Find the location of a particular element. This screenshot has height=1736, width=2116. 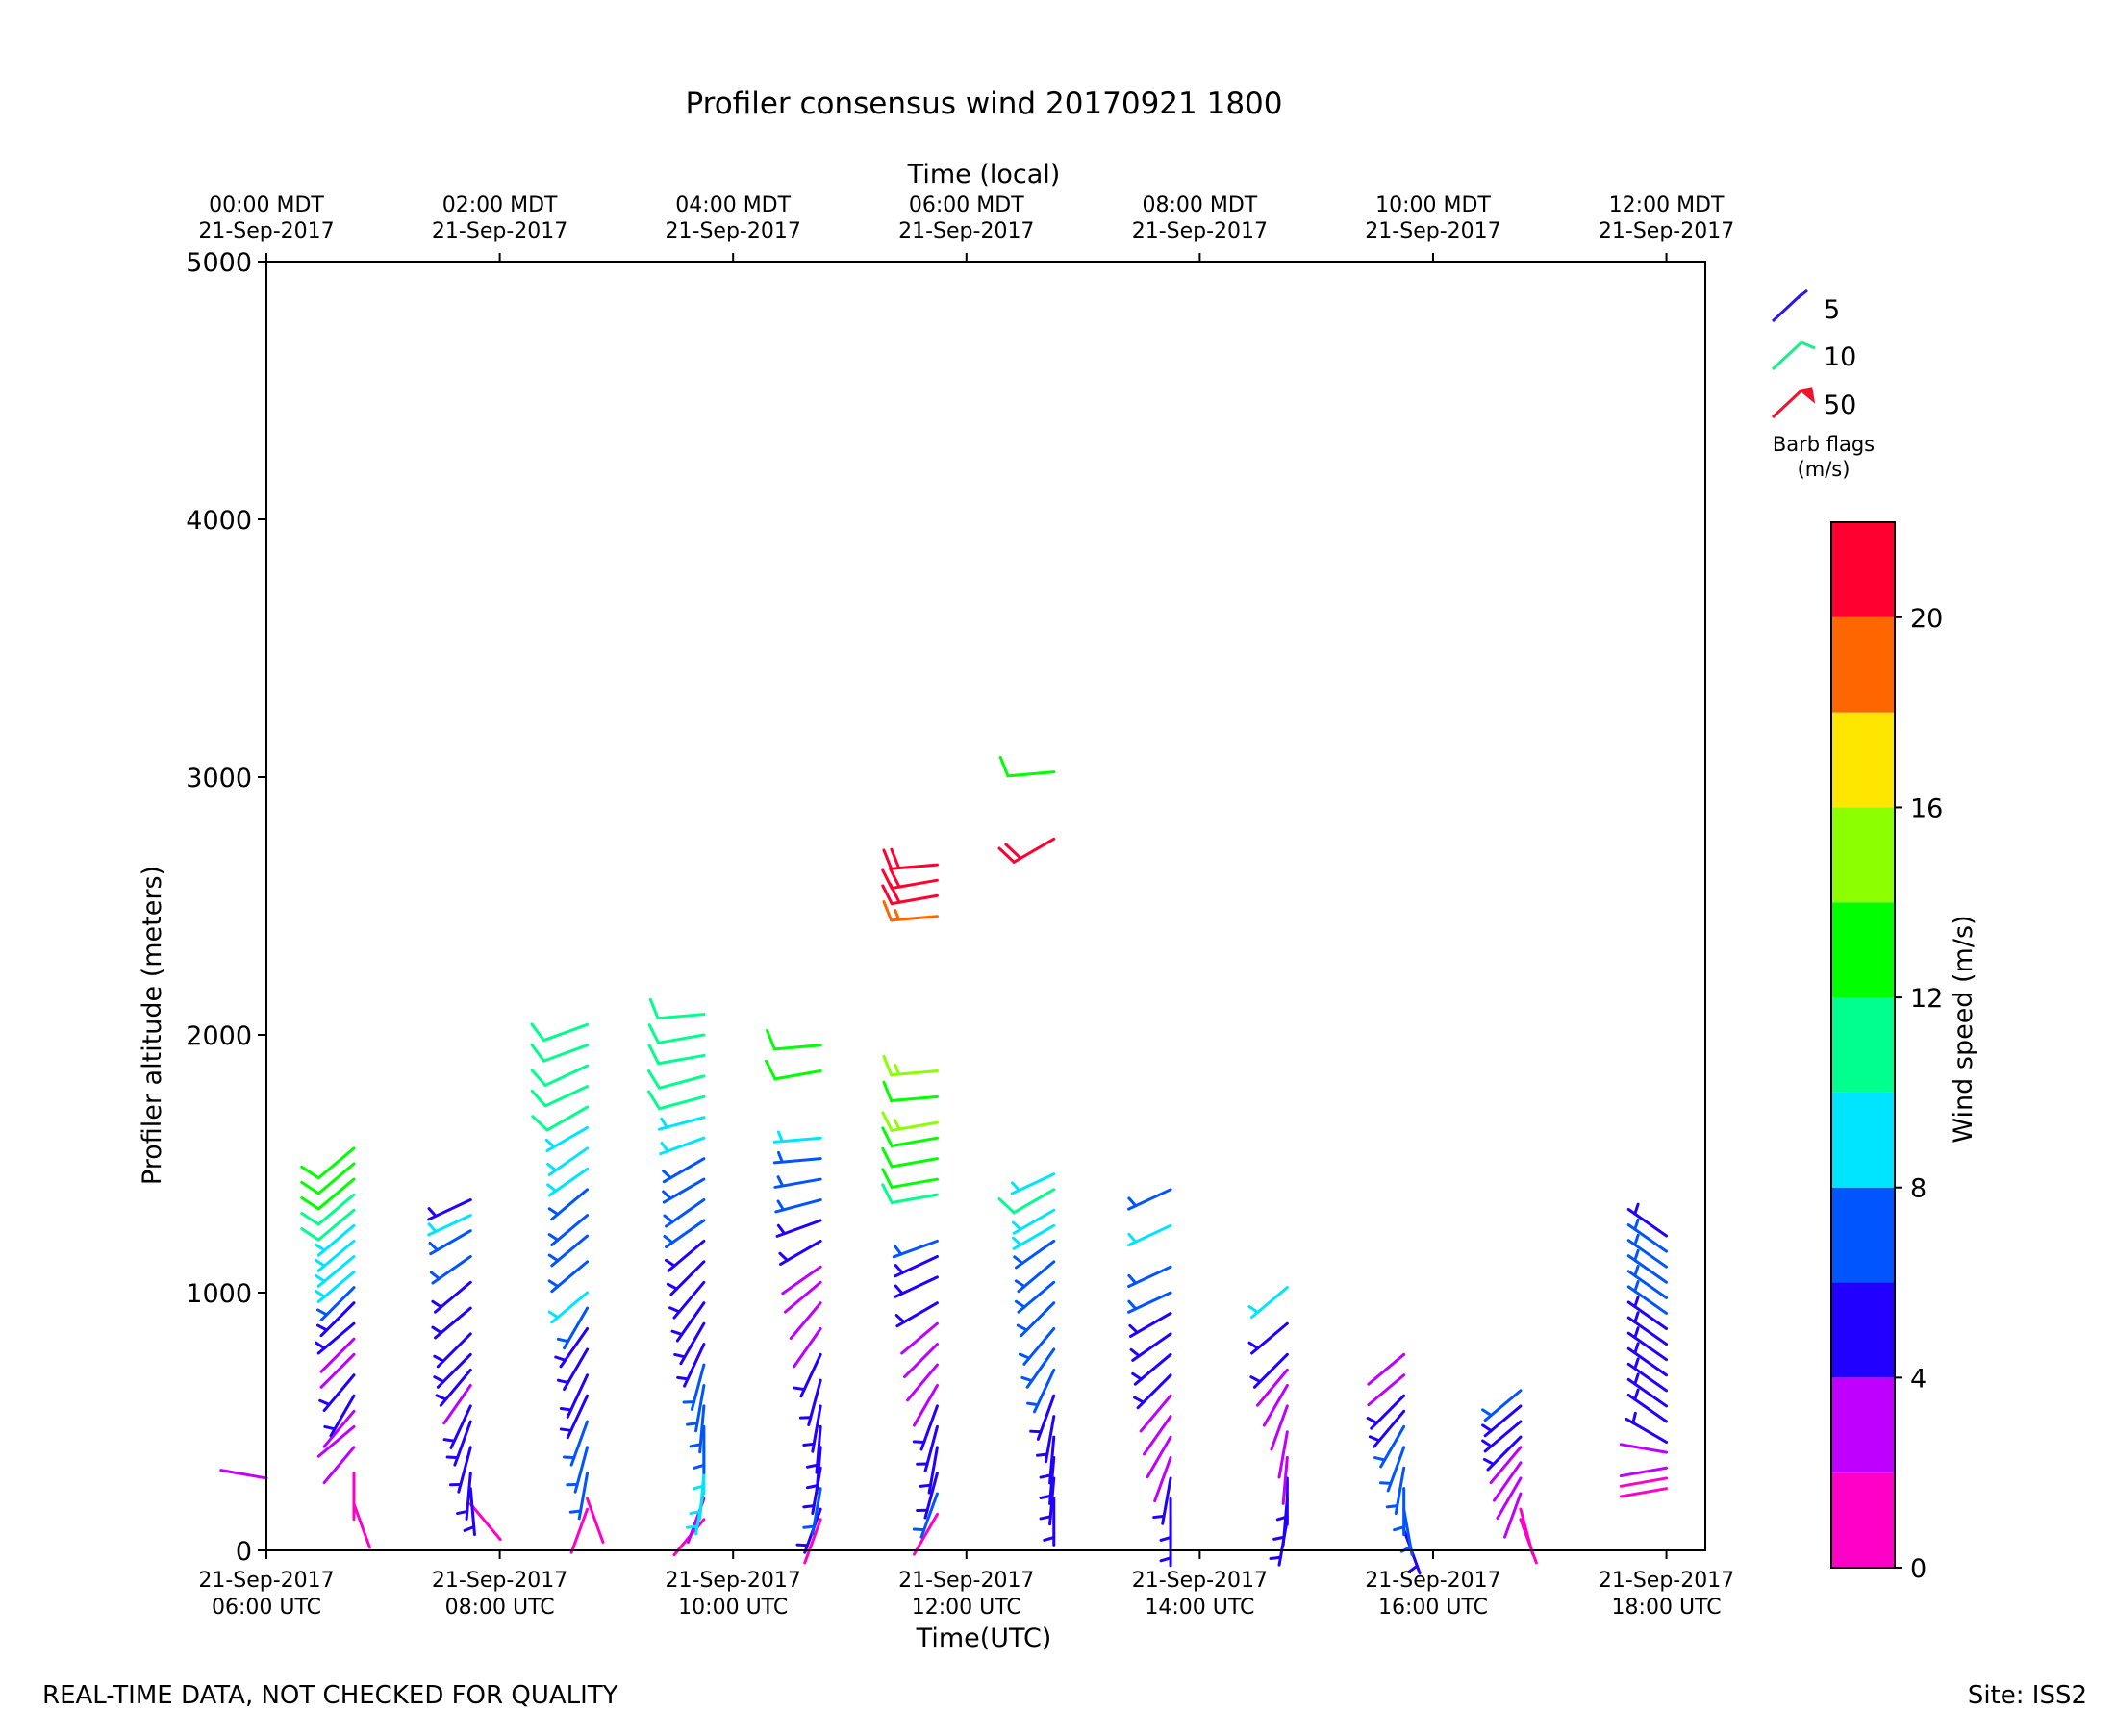

colorbar-label: Wind speed (m/s) is located at coordinates (1963, 1029).